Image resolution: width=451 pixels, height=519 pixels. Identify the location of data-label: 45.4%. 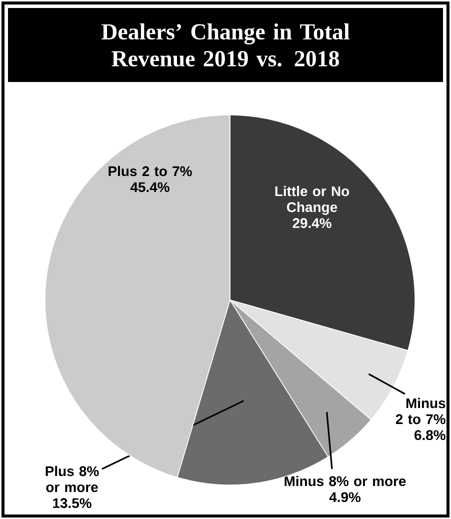
(150, 187).